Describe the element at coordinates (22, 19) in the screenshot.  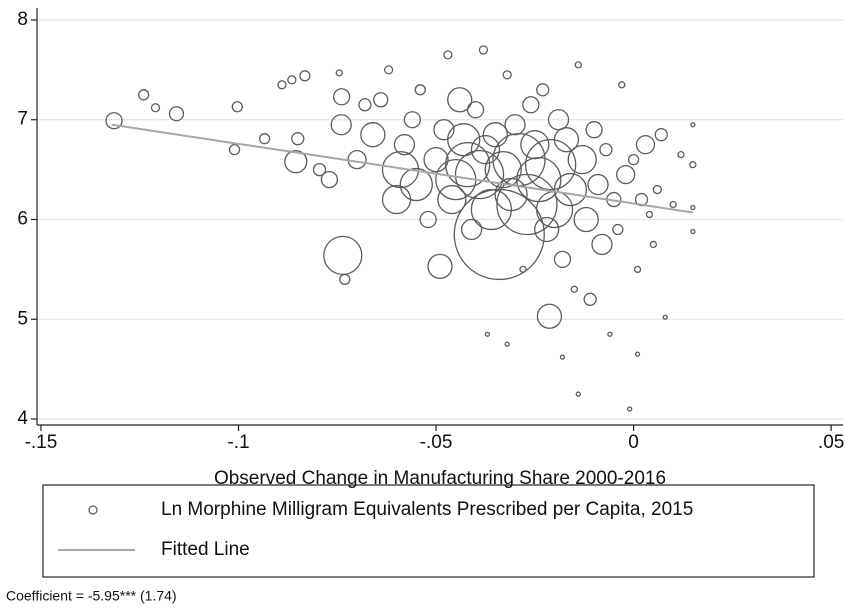
I see `y-tick-label: 8` at that location.